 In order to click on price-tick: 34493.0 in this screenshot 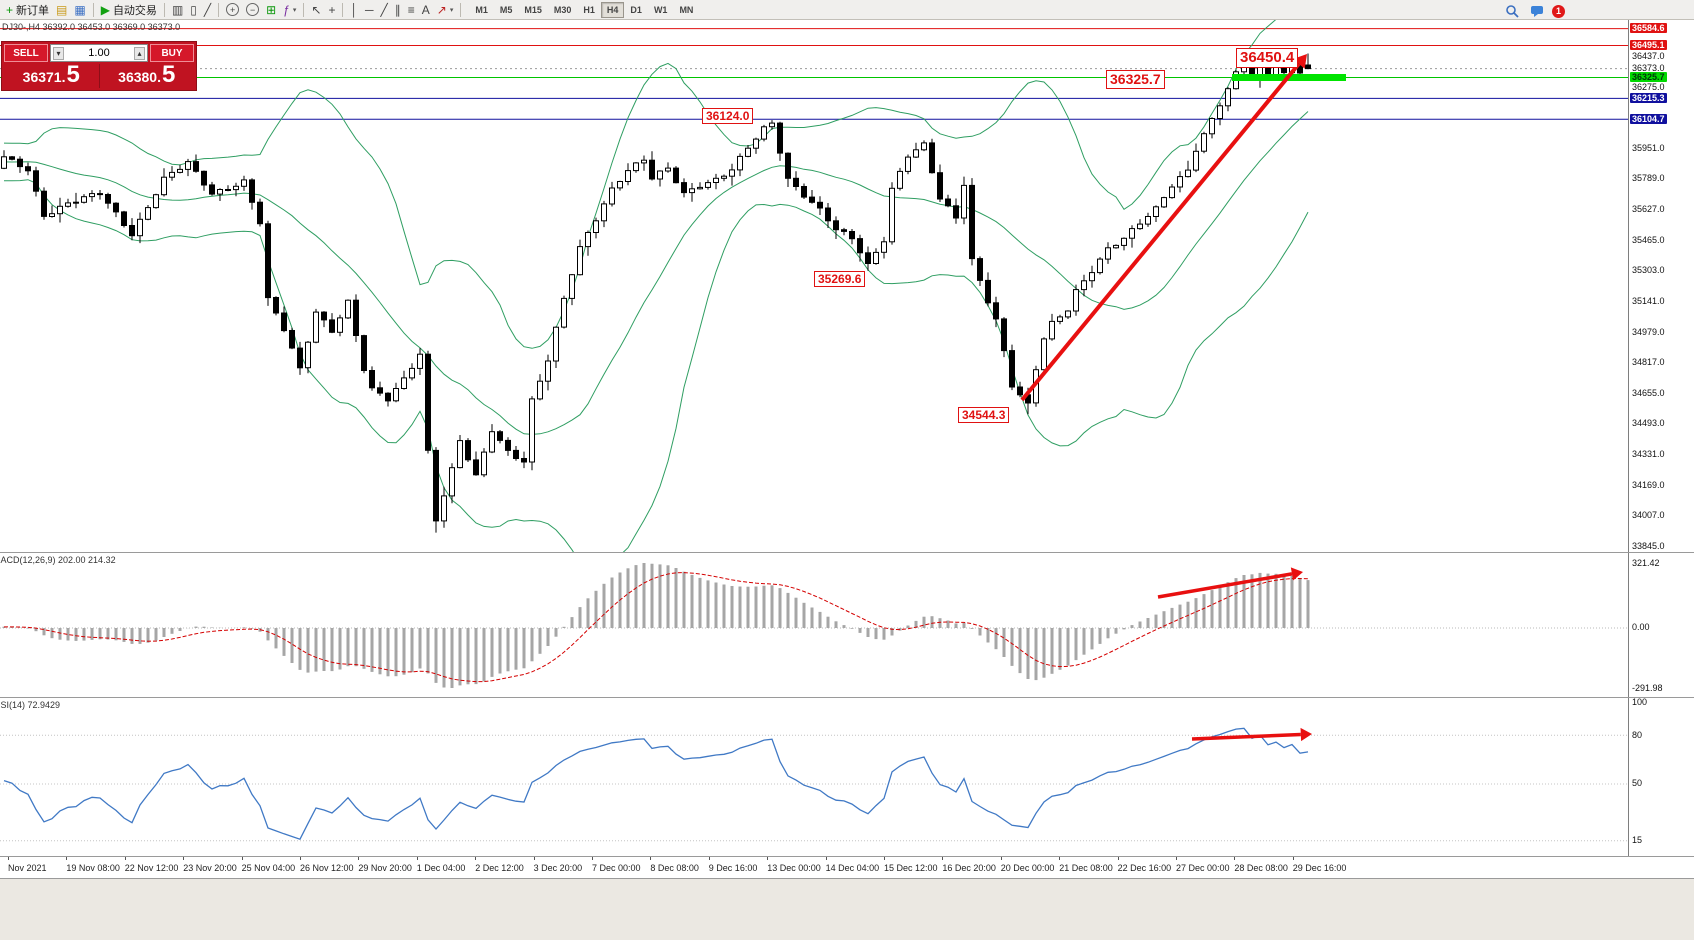, I will do `click(1648, 423)`.